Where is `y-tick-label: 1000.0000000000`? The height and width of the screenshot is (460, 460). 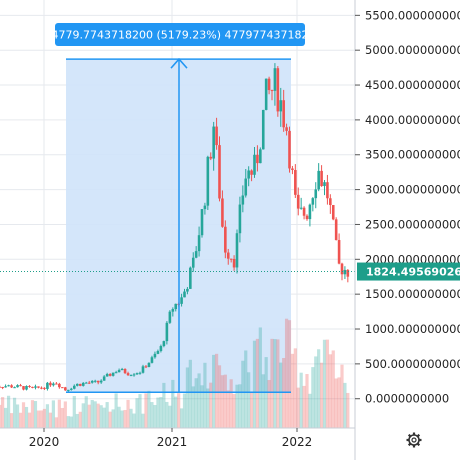 y-tick-label: 1000.0000000000 is located at coordinates (412, 329).